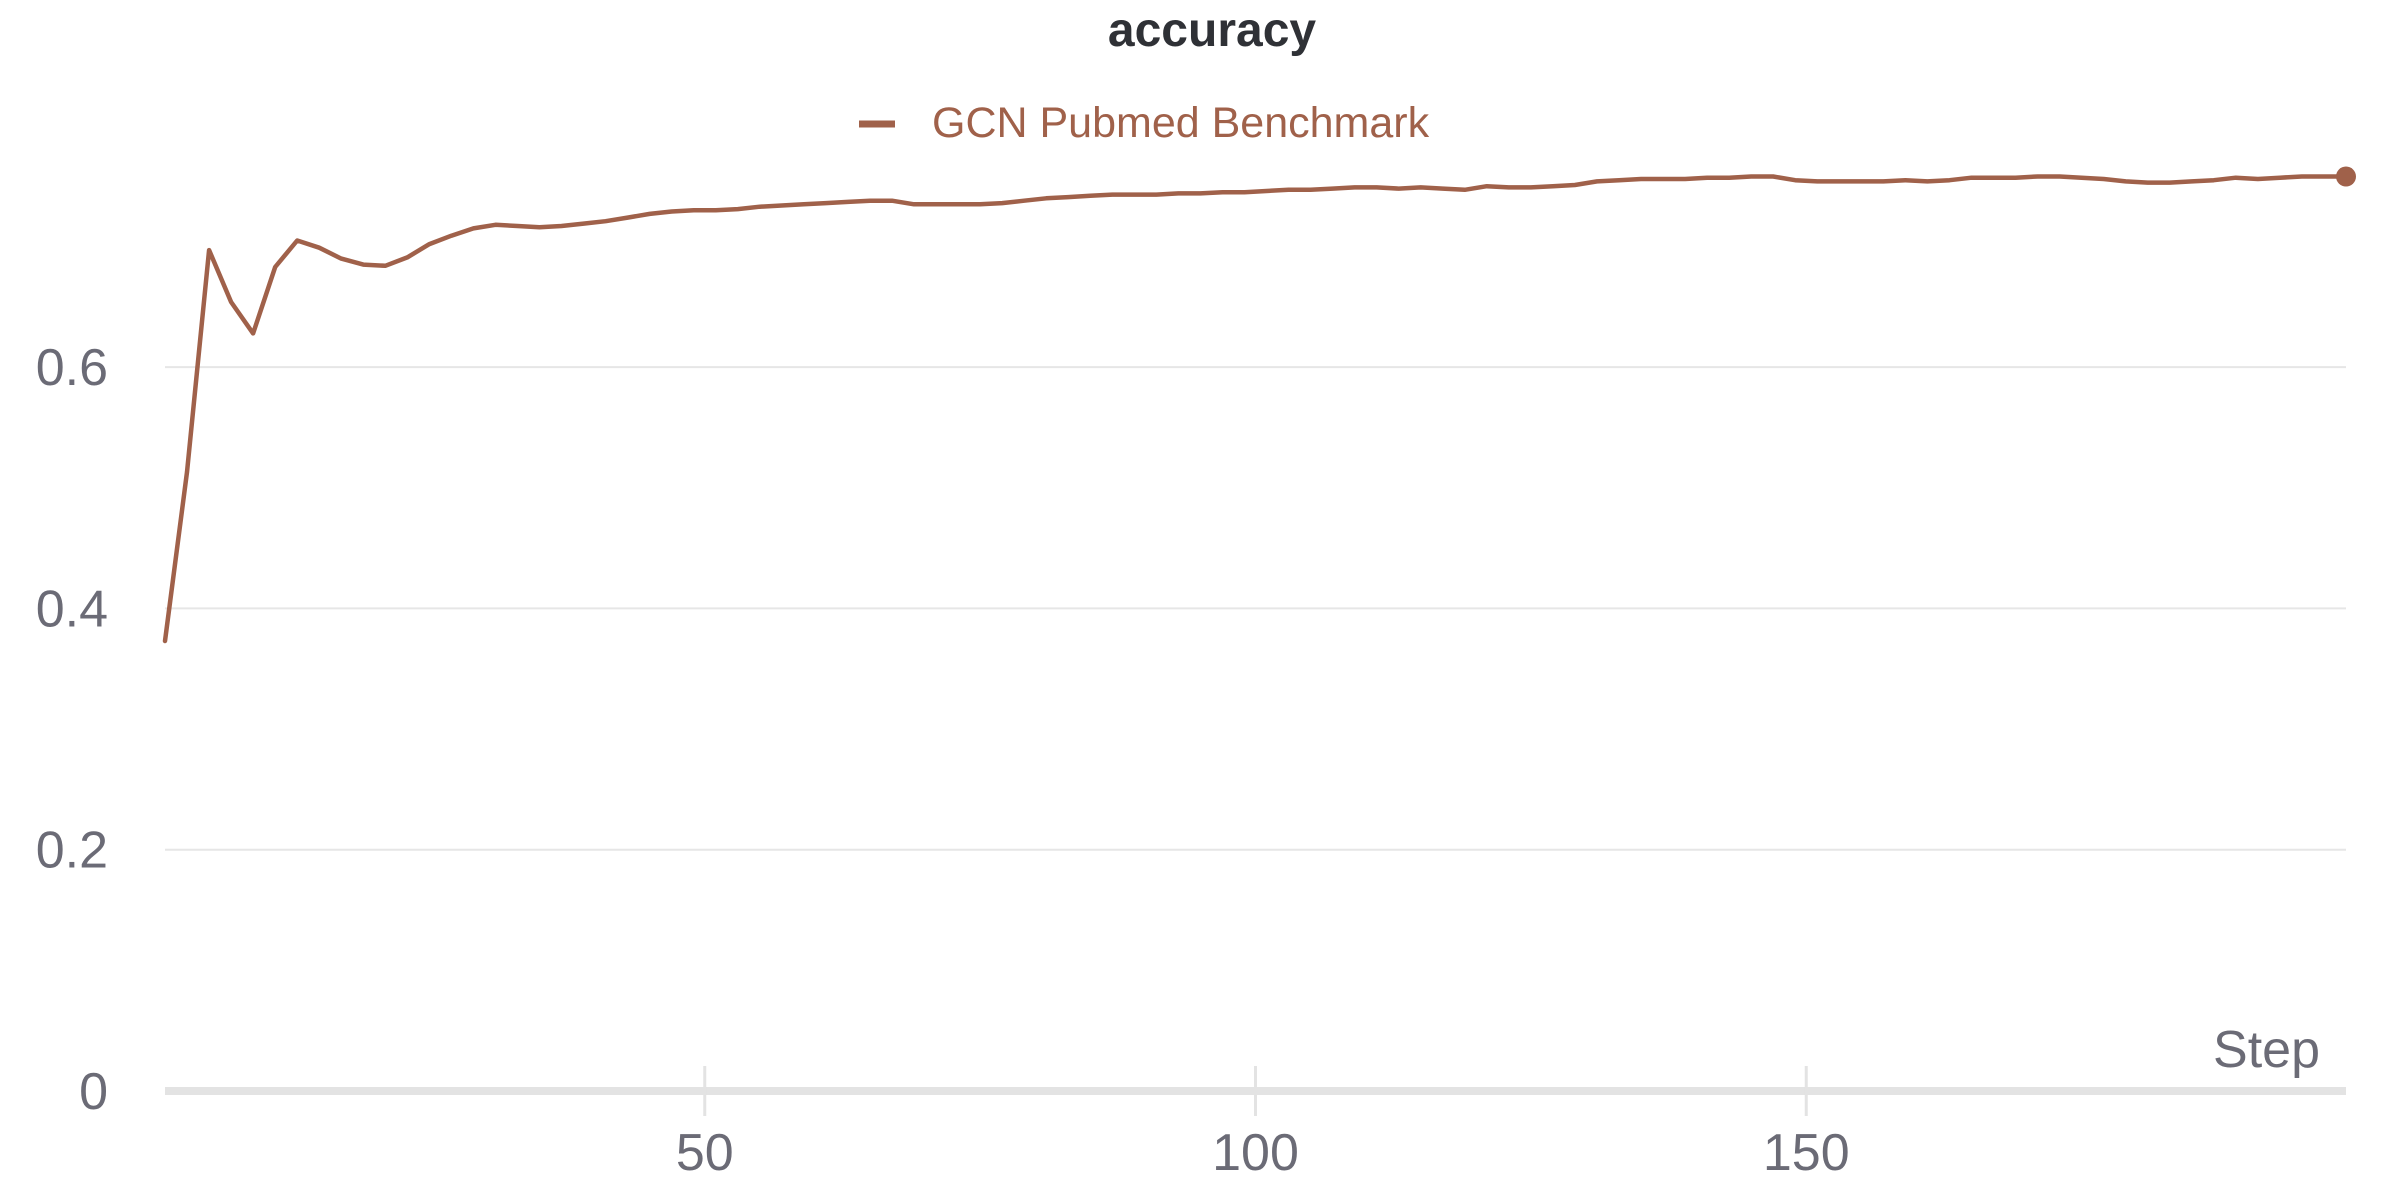  What do you see at coordinates (1181, 123) in the screenshot?
I see `legend-label: GCN Pubmed Benchmark` at bounding box center [1181, 123].